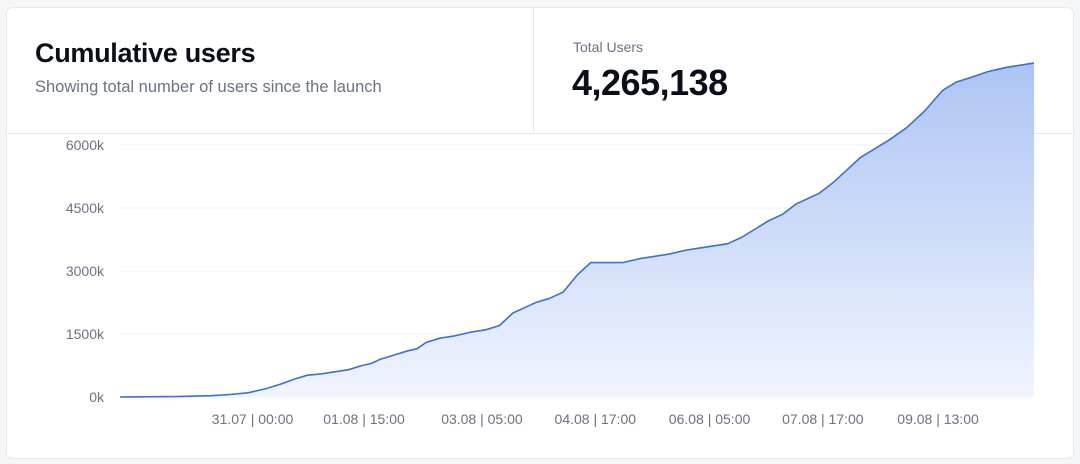 The height and width of the screenshot is (464, 1080). What do you see at coordinates (145, 53) in the screenshot?
I see `chart-title: Cumulative users` at bounding box center [145, 53].